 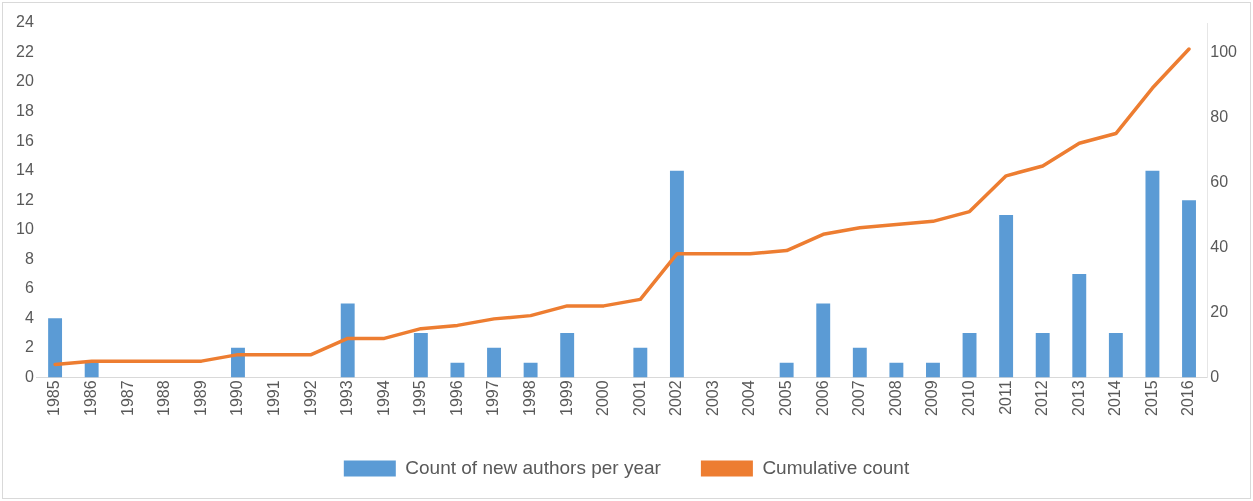 I want to click on x-tick-label: 2007, so click(x=859, y=398).